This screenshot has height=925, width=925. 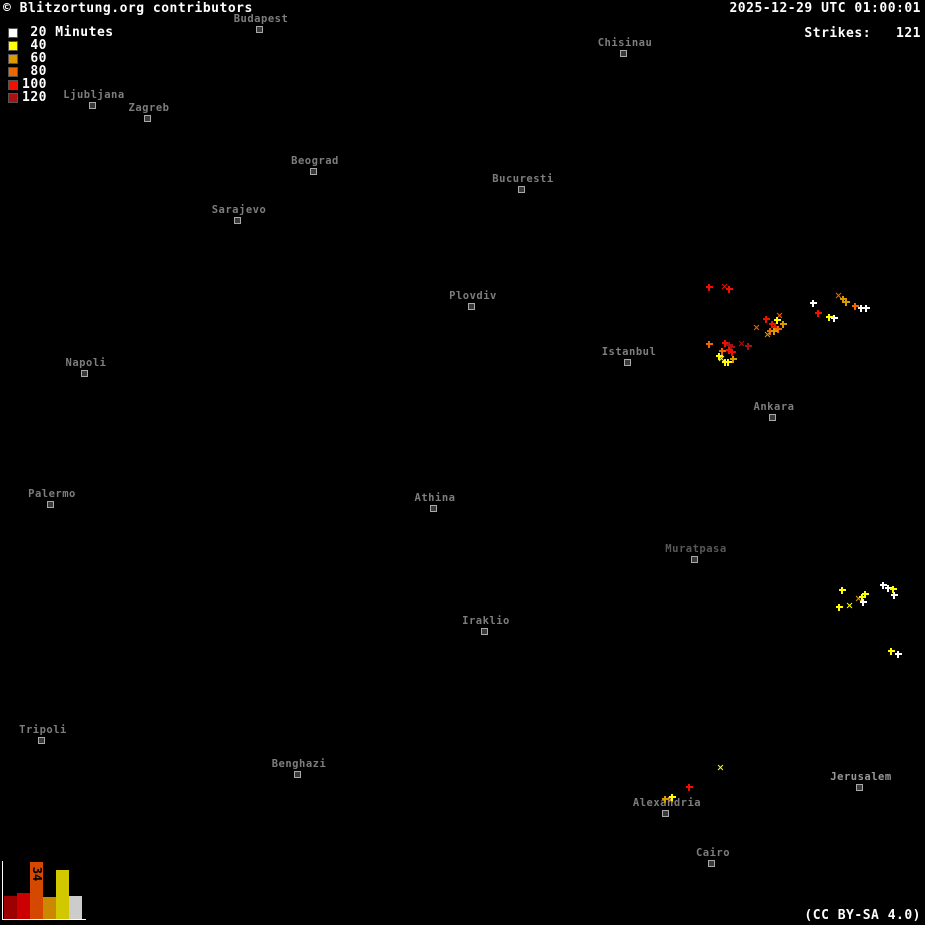 I want to click on city-label: Benghazi, so click(x=299, y=764).